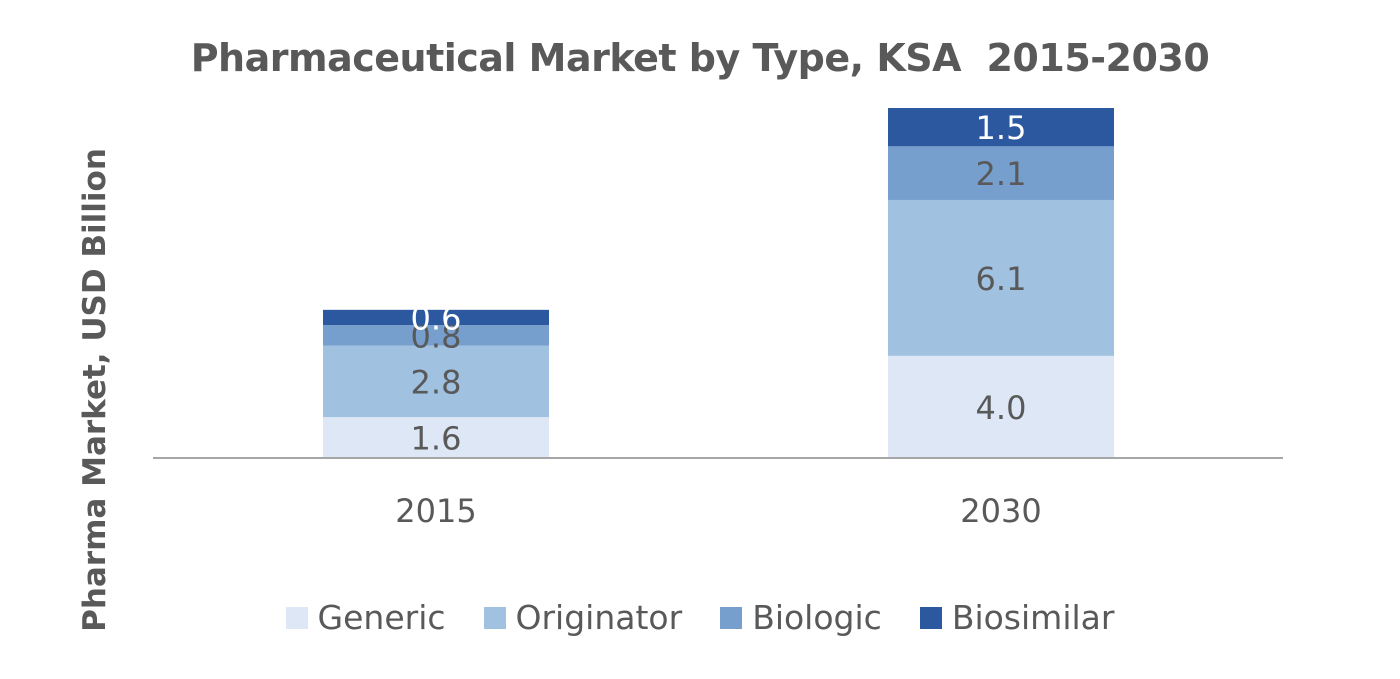 The height and width of the screenshot is (679, 1400). Describe the element at coordinates (381, 617) in the screenshot. I see `legend-label-generic: Generic` at that location.